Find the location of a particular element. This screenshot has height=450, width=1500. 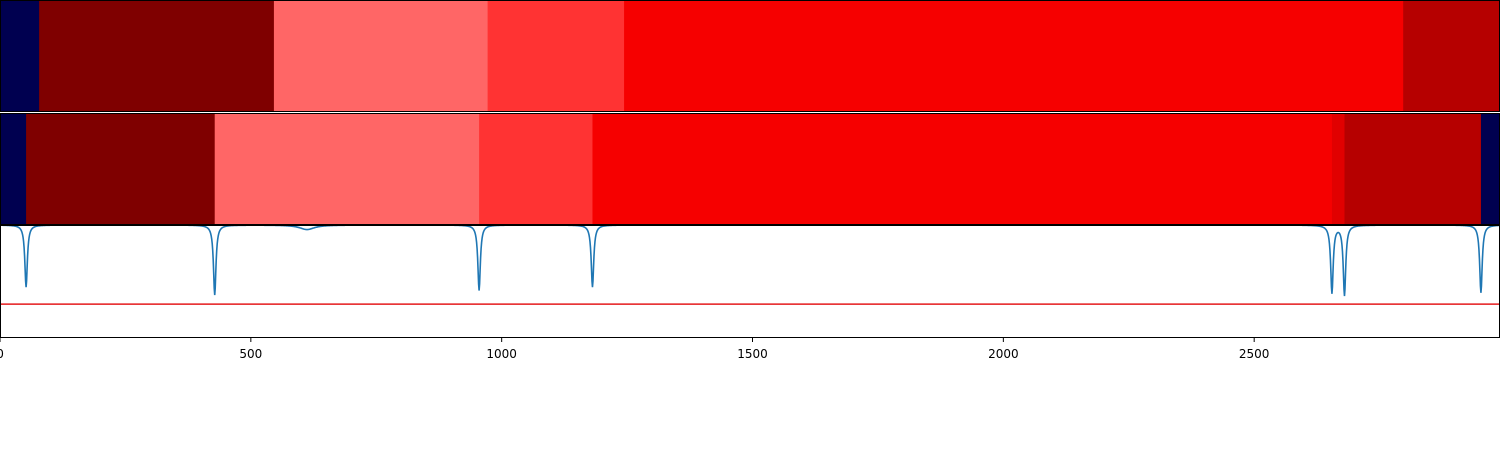

x-tick-label-2500: 2500 is located at coordinates (1254, 354).